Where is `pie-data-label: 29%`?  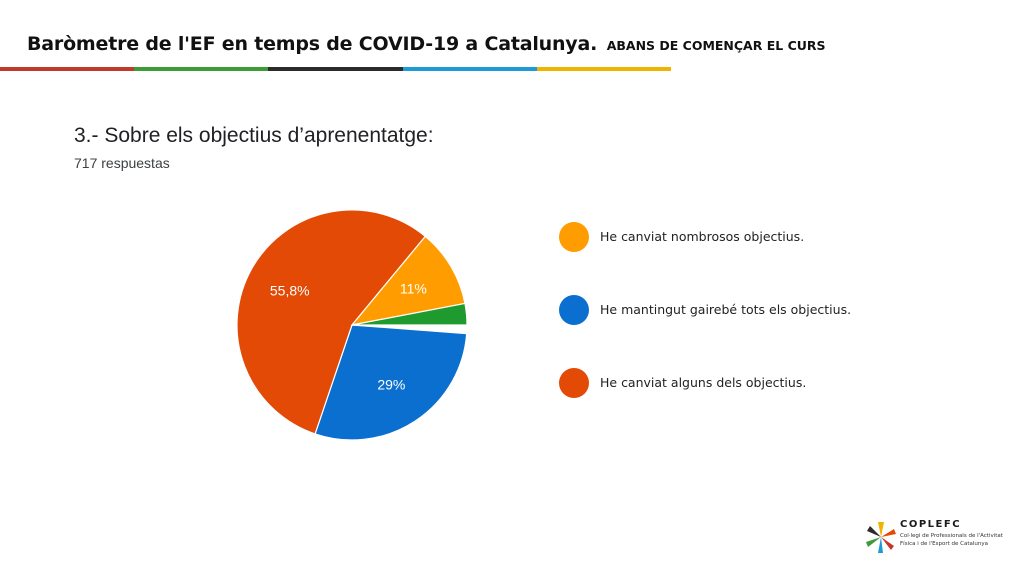
pie-data-label: 29% is located at coordinates (391, 384).